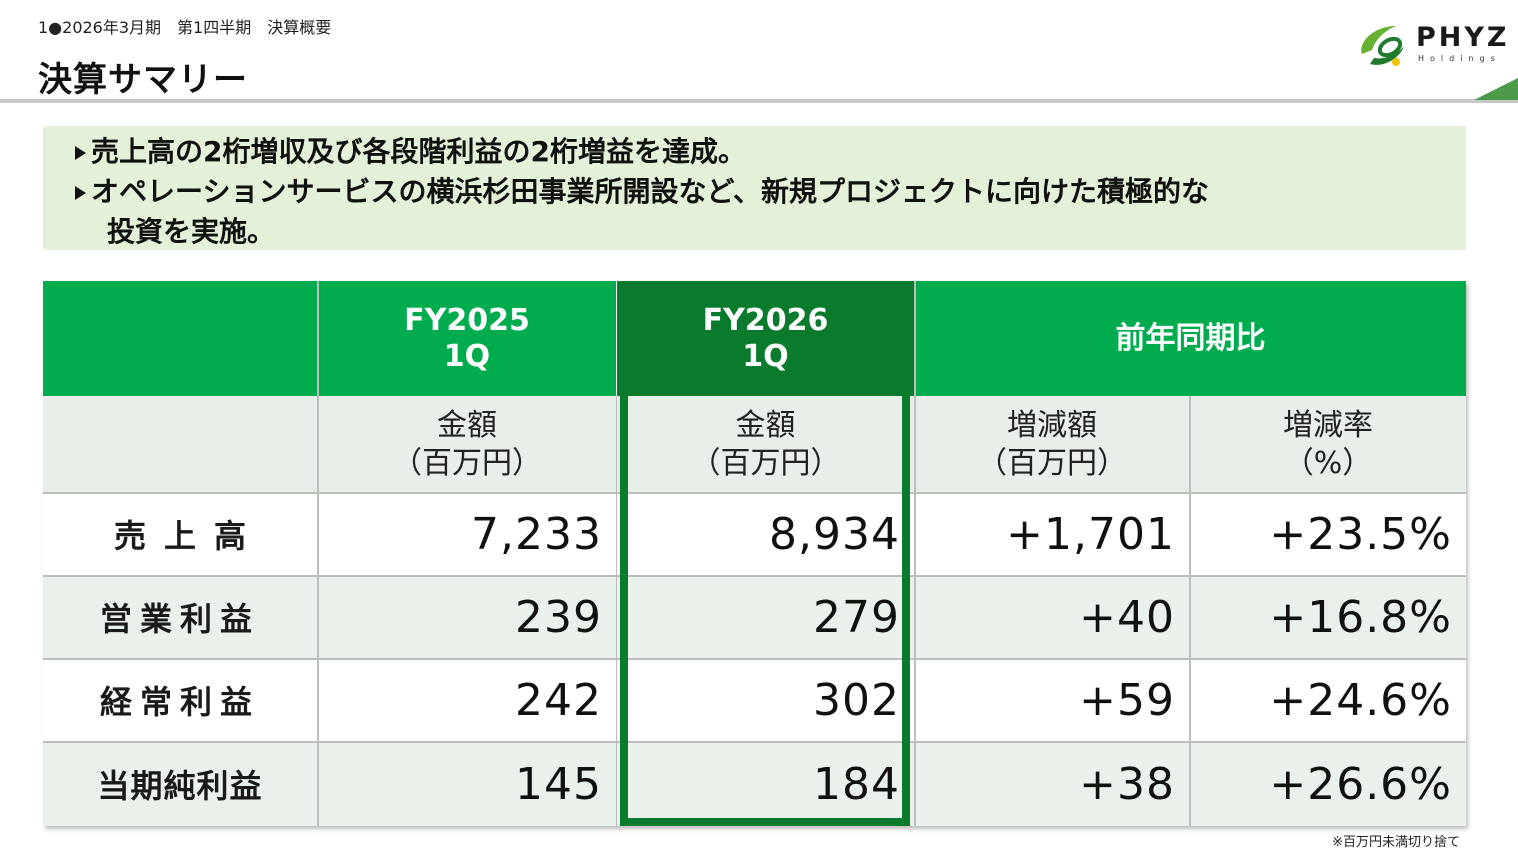 This screenshot has width=1518, height=853. I want to click on cell-net-rate: +26.6%, so click(1328, 784).